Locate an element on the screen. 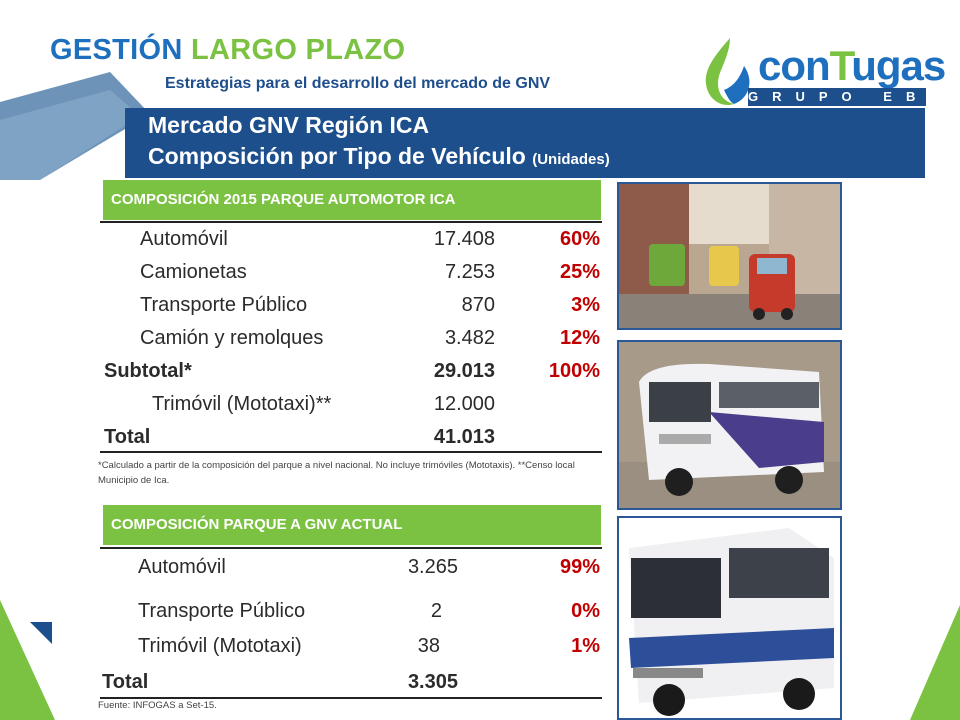 The width and height of the screenshot is (960, 720). contugas-logo-text: conTugas is located at coordinates (852, 66).